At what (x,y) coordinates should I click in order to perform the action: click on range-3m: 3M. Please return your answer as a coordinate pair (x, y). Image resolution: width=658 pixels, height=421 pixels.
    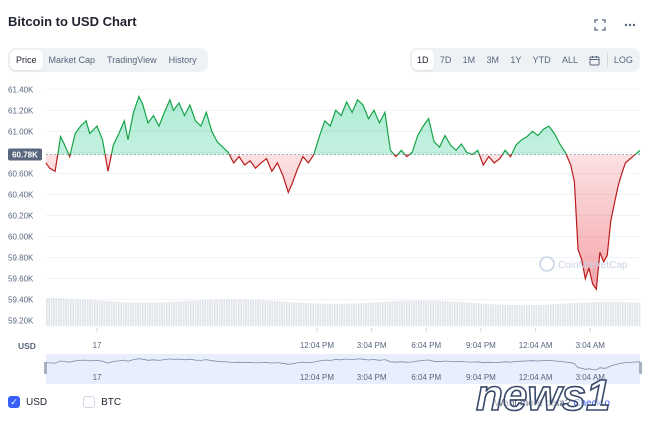
    Looking at the image, I should click on (492, 60).